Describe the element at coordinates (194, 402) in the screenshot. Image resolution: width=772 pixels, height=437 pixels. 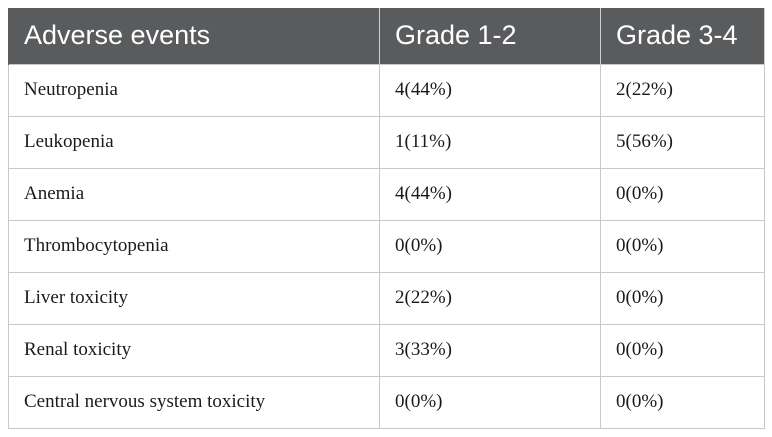
I see `cell-event: Central nervous system toxicity` at that location.